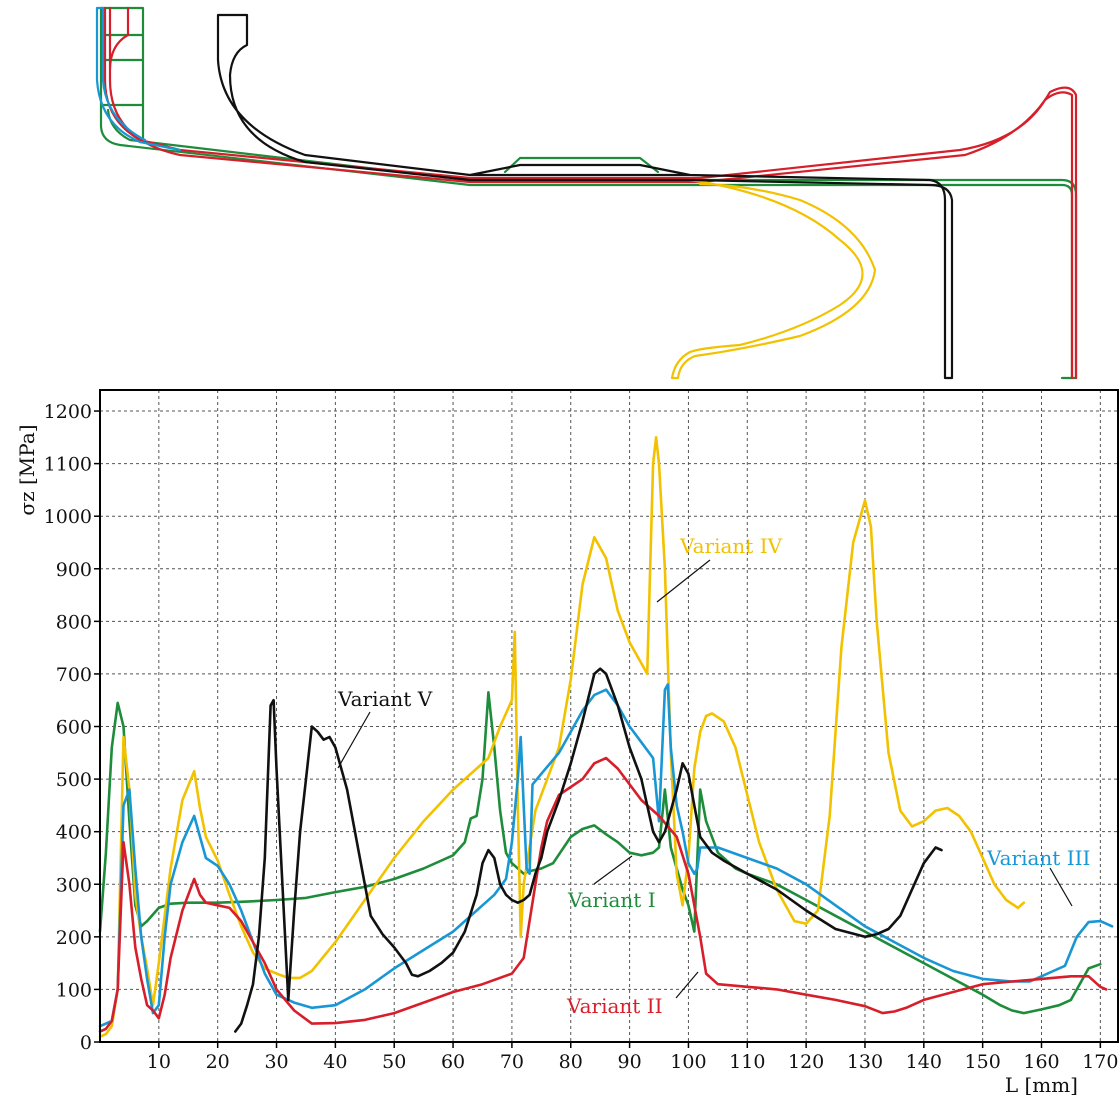 This screenshot has height=1102, width=1120. I want to click on y-tick-label: 1000, so click(68, 517).